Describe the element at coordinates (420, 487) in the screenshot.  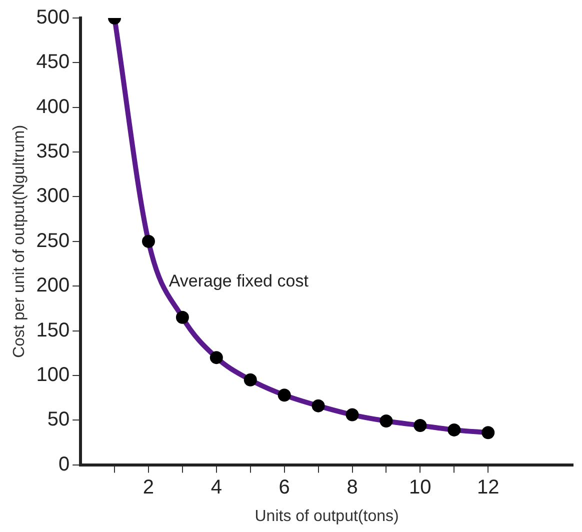
I see `x-tick-label: 10` at that location.